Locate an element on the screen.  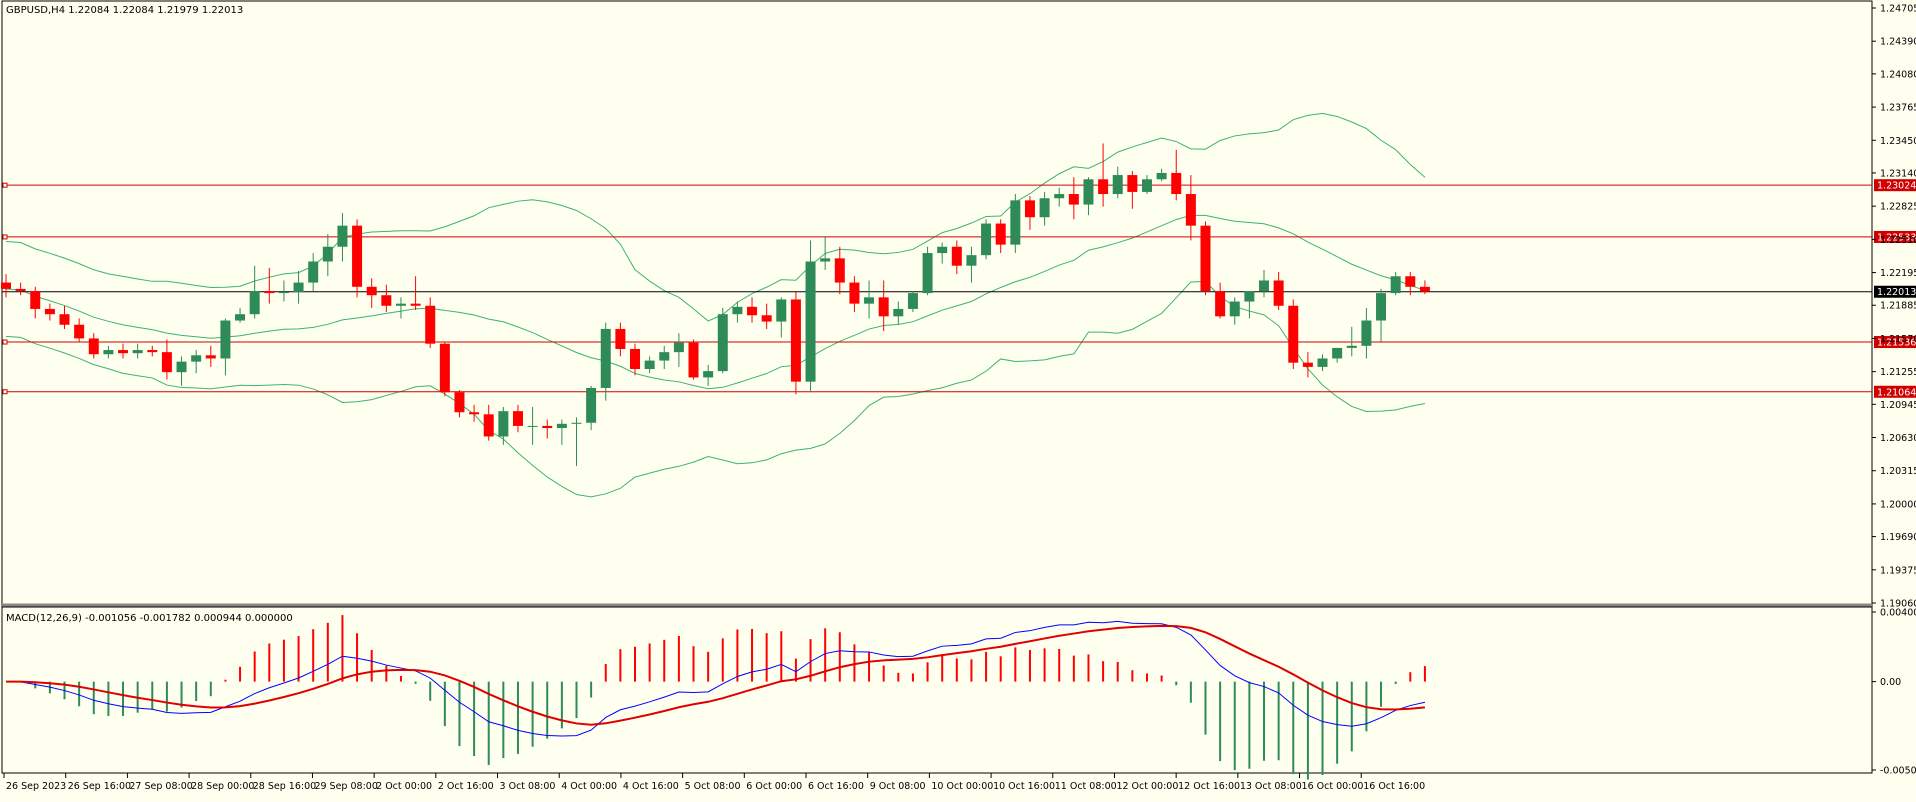
macd-y-tick-label: 0.00 is located at coordinates (1890, 682).